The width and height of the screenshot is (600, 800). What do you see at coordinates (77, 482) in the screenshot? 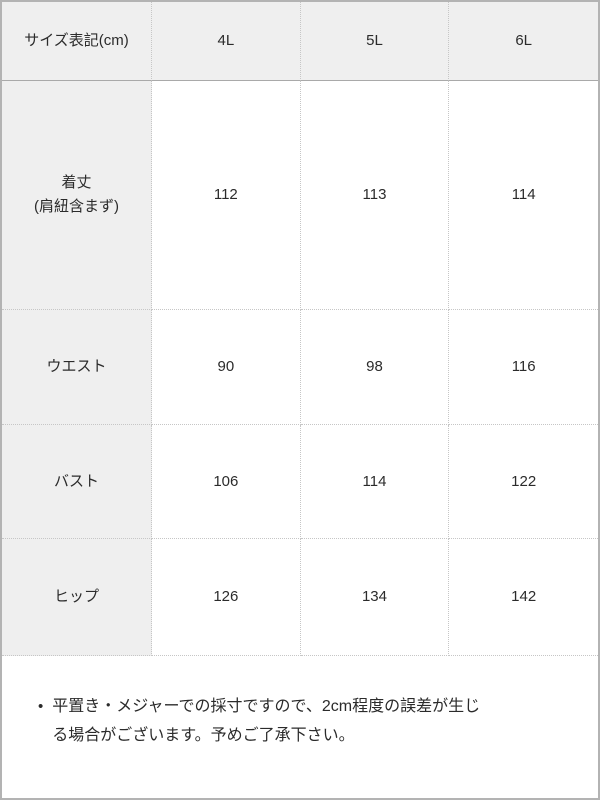
I see `row-label-bust: バスト` at bounding box center [77, 482].